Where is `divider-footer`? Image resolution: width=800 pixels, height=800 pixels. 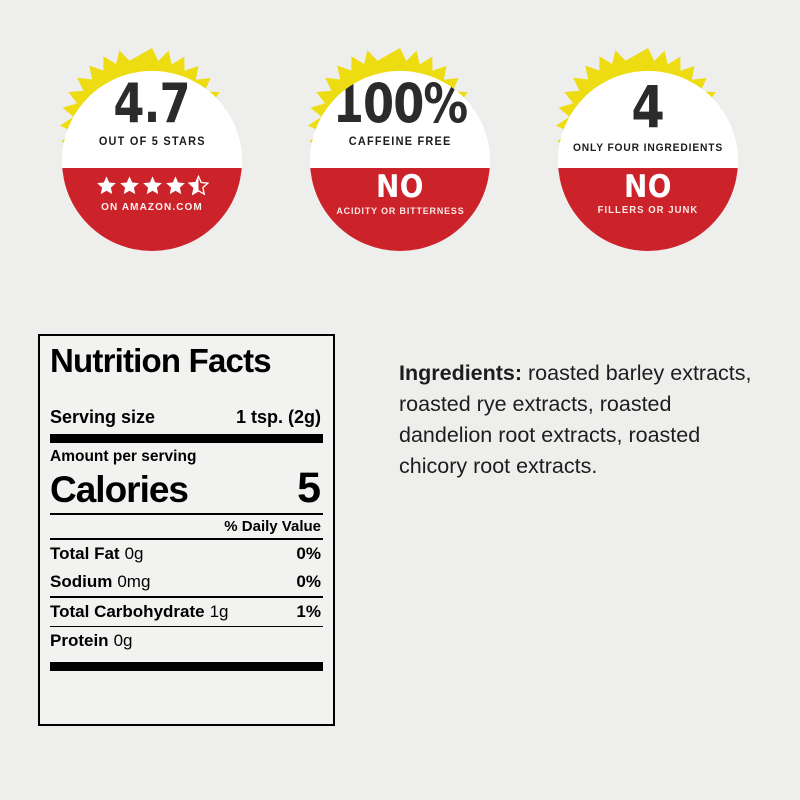
divider-footer is located at coordinates (186, 667).